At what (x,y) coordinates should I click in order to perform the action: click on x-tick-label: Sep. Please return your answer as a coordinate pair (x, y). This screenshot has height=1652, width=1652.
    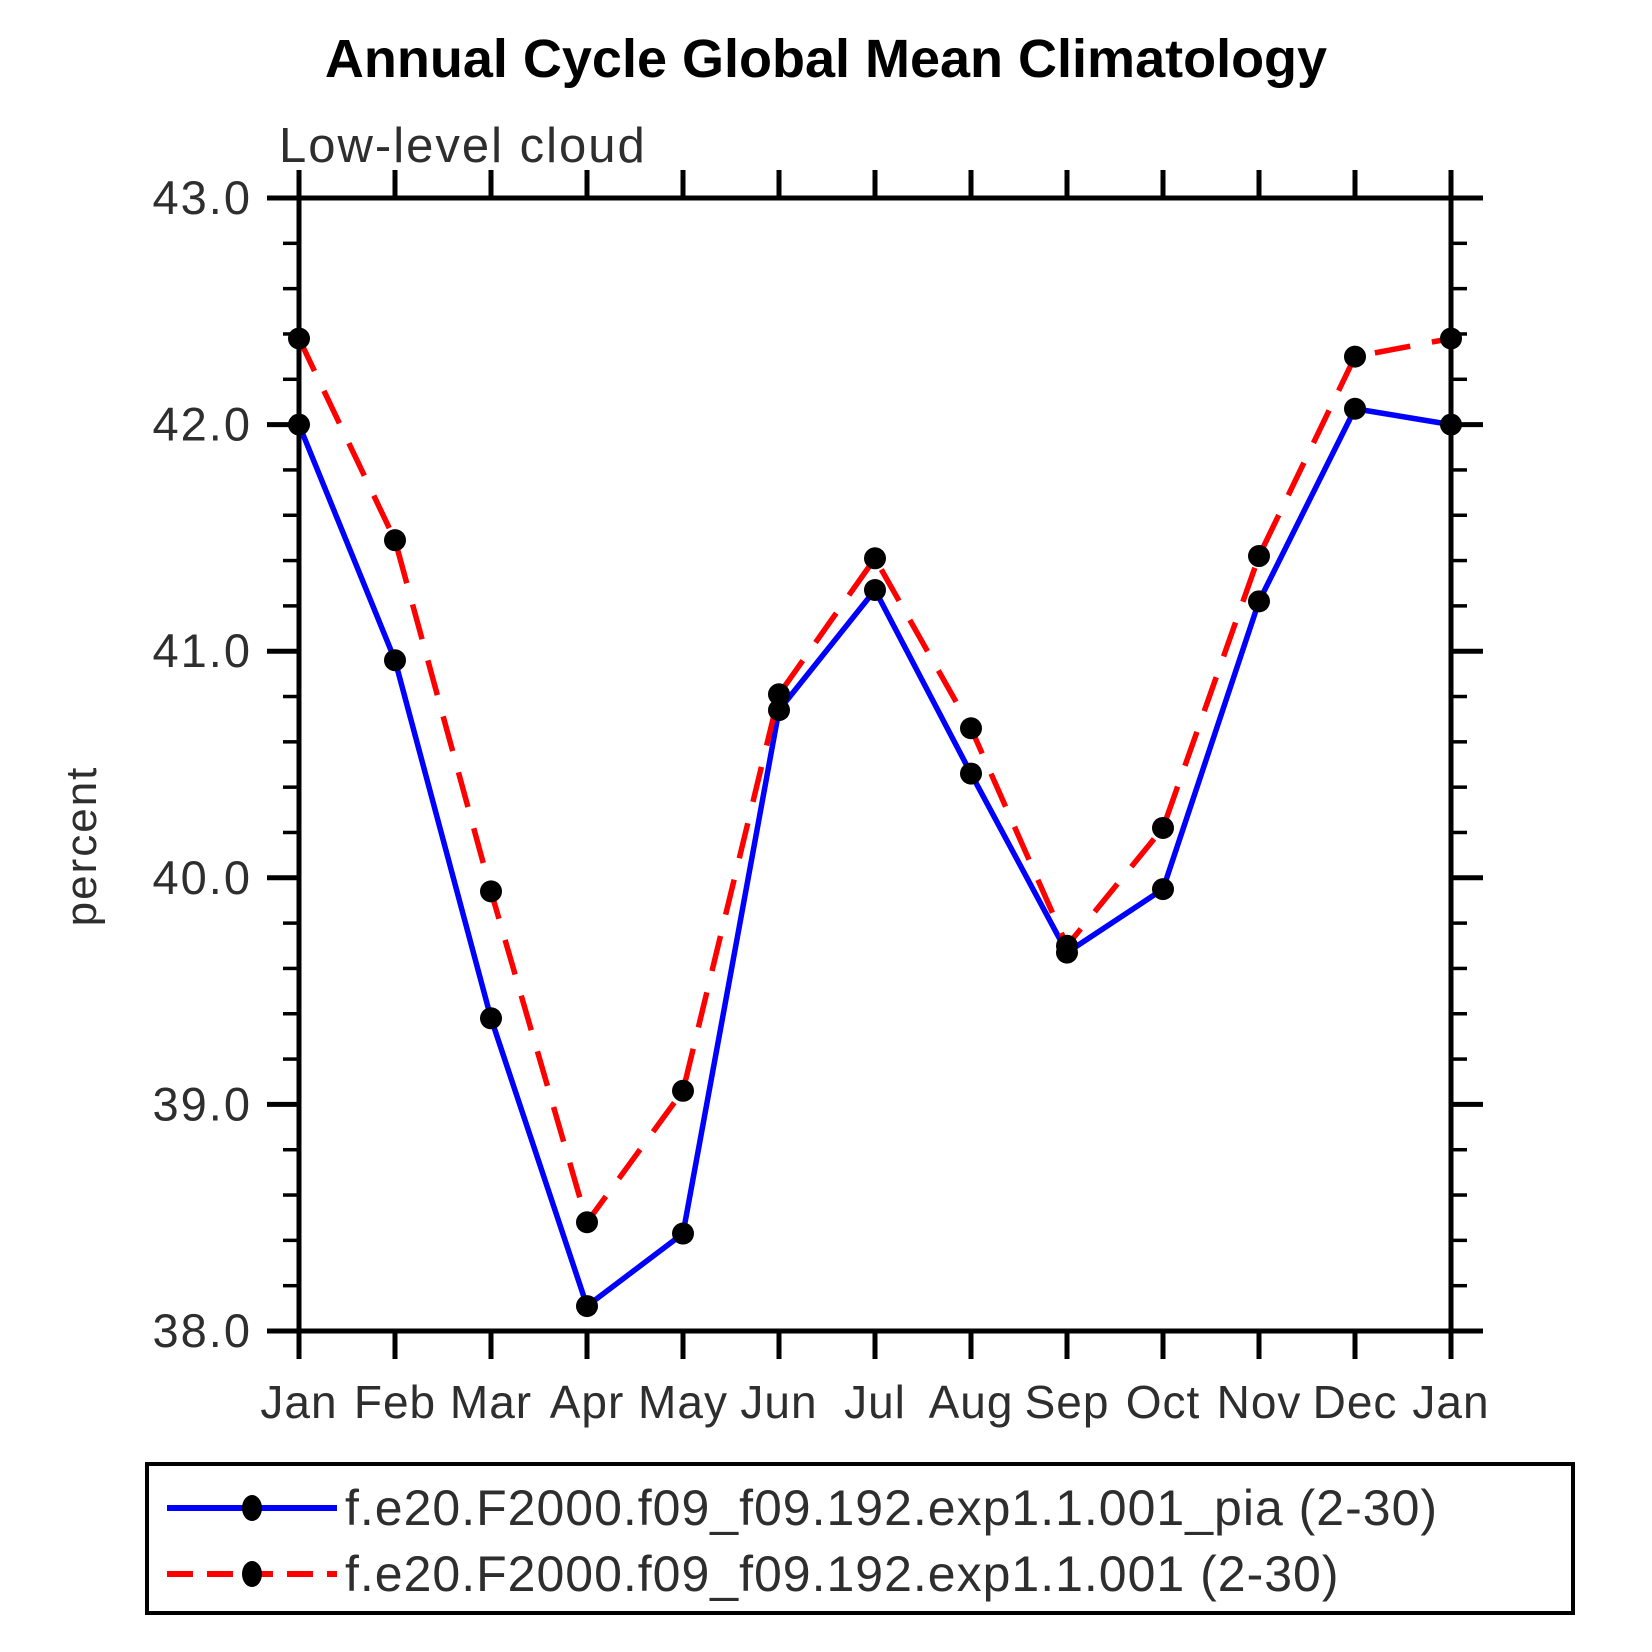
    Looking at the image, I should click on (1067, 1402).